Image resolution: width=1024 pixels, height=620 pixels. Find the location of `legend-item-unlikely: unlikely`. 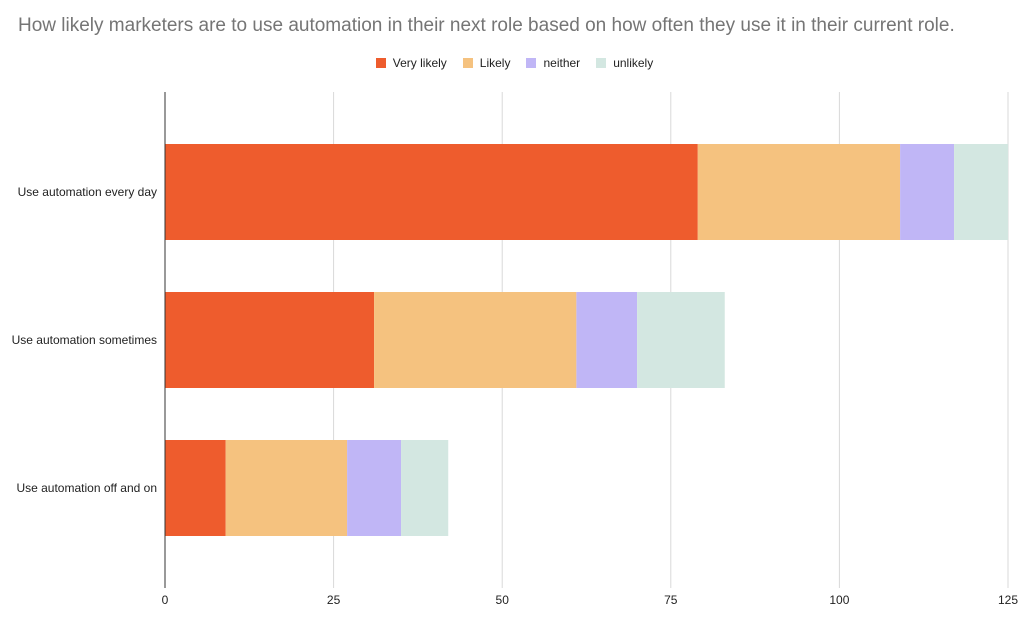

legend-item-unlikely: unlikely is located at coordinates (624, 63).